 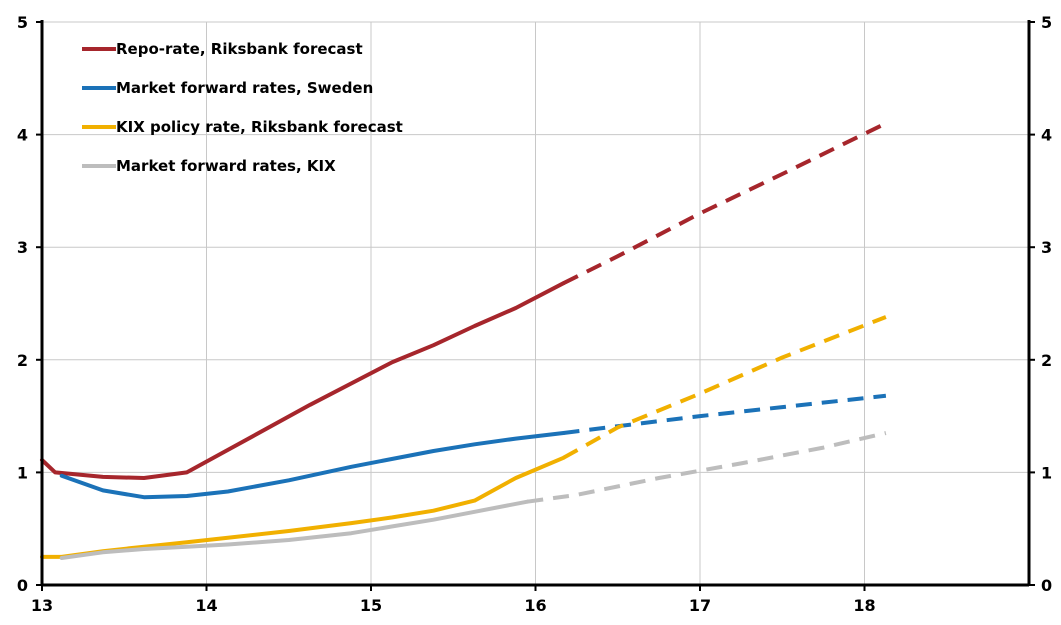 What do you see at coordinates (22, 22) in the screenshot?
I see `y-tick-label-left: 5` at bounding box center [22, 22].